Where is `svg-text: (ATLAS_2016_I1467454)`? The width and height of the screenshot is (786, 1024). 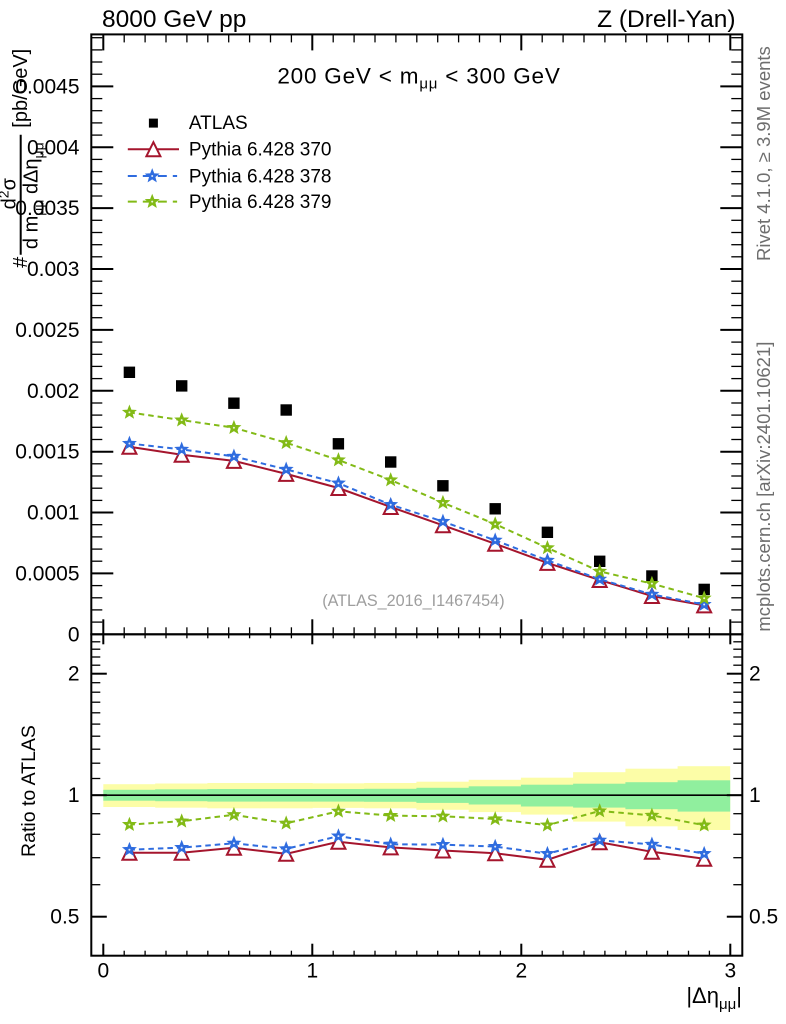 svg-text: (ATLAS_2016_I1467454) is located at coordinates (413, 601).